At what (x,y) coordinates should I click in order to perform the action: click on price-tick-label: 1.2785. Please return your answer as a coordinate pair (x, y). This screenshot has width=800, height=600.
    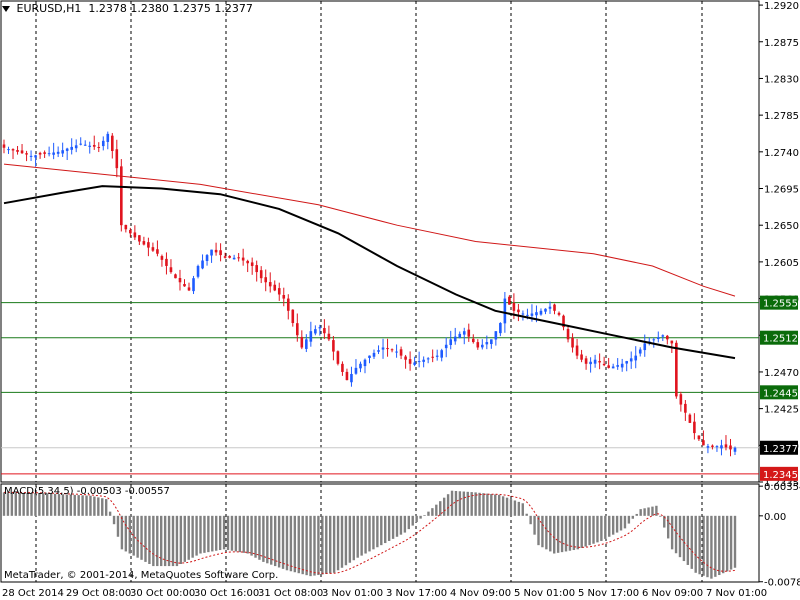
    Looking at the image, I should click on (781, 116).